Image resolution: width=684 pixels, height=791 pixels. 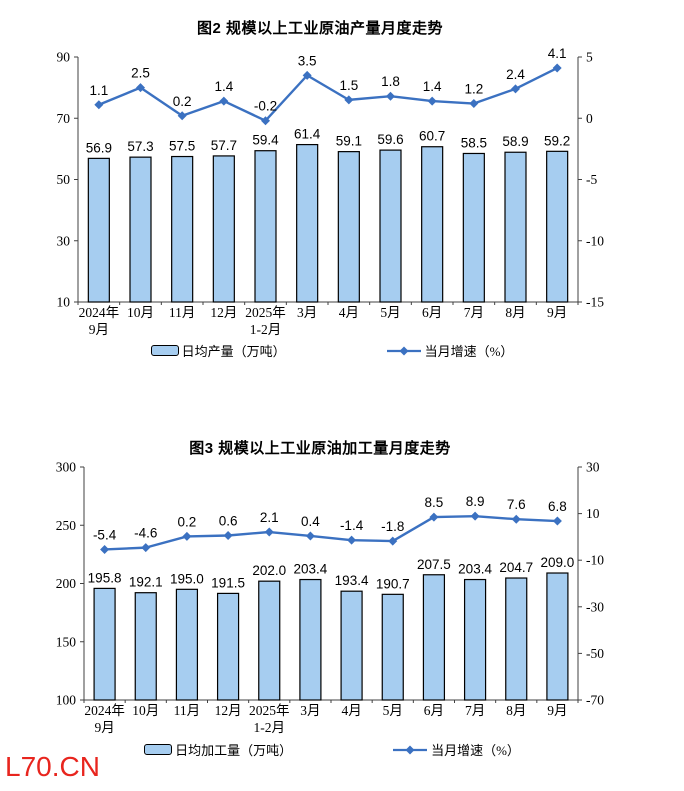 What do you see at coordinates (589, 118) in the screenshot?
I see `right-axis-tick-label: 0` at bounding box center [589, 118].